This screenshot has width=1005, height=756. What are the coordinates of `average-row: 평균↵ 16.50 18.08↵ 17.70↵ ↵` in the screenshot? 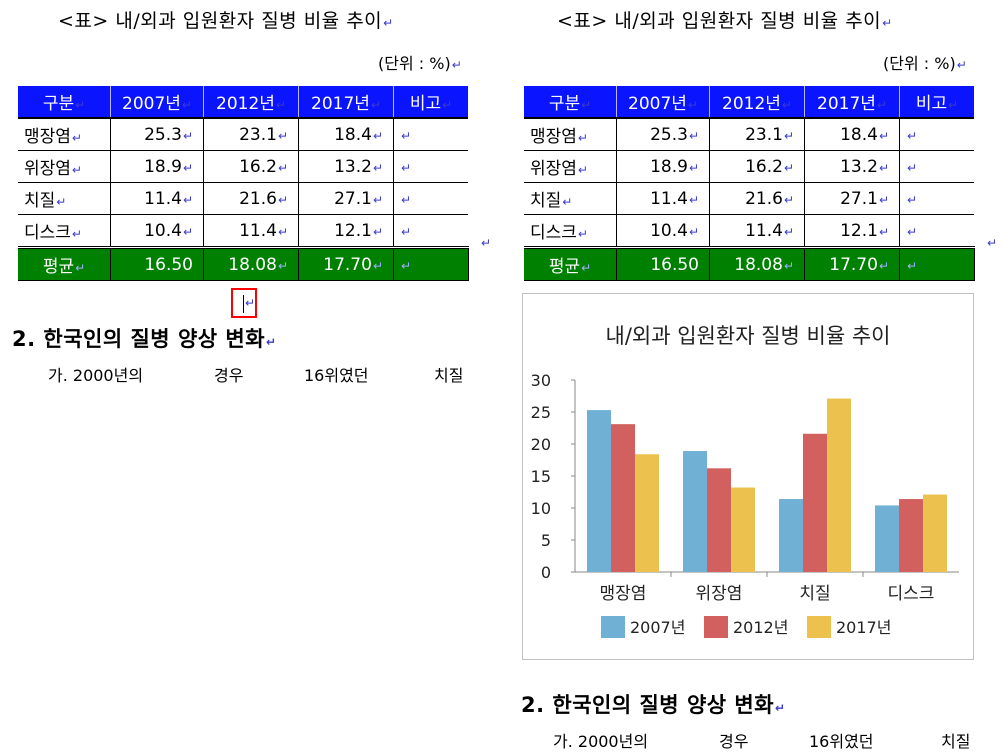 It's located at (243, 263).